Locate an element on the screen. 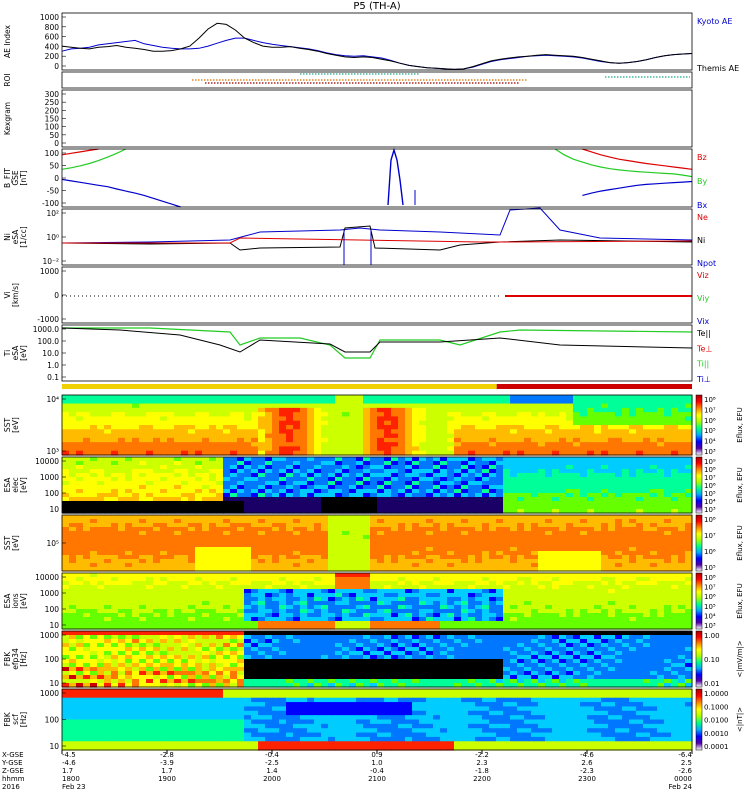 Image resolution: width=750 pixels, height=804 pixels. plot-title: P5 (TH-A) is located at coordinates (376, 6).